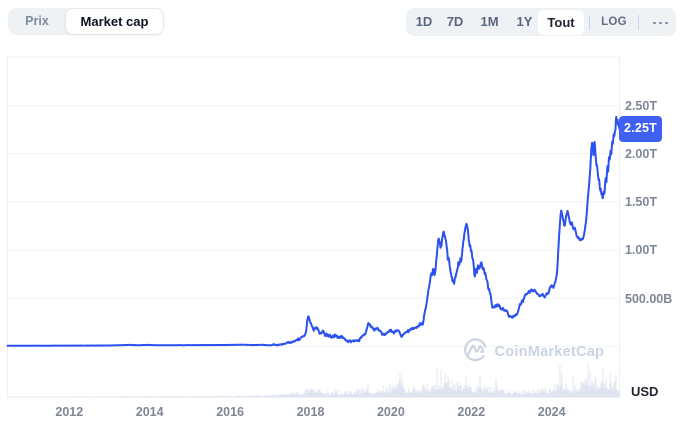 Image resolution: width=688 pixels, height=430 pixels. I want to click on svg-text: CoinMarketCap, so click(550, 352).